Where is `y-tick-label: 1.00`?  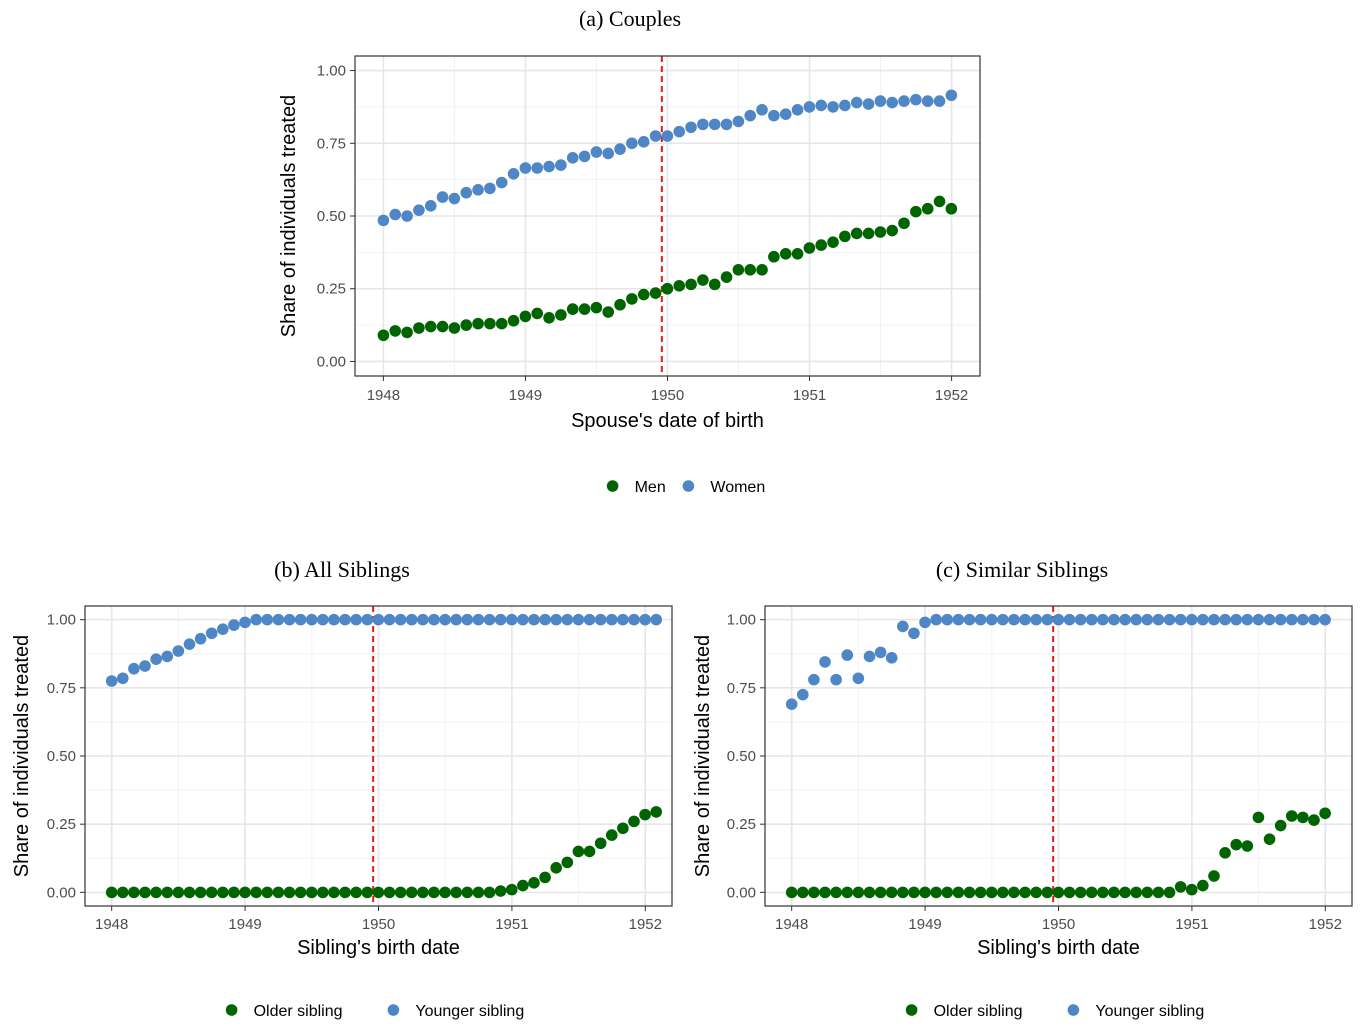
y-tick-label: 1.00 is located at coordinates (331, 71).